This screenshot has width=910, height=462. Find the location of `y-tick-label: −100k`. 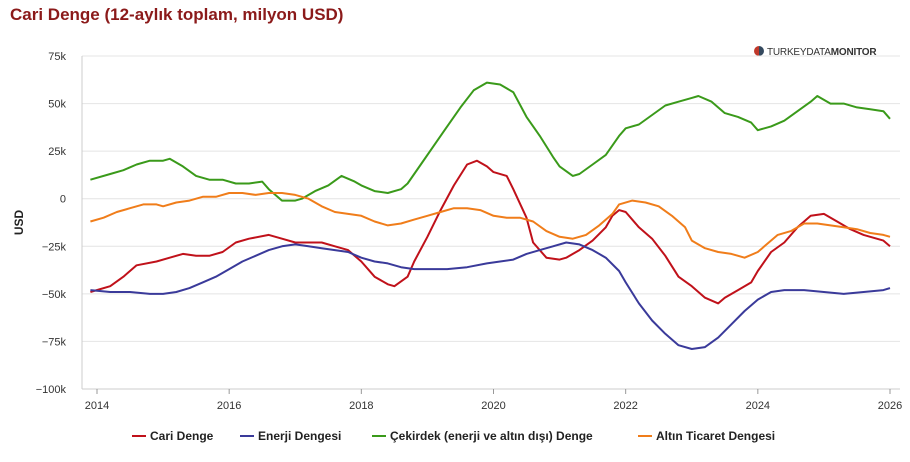

y-tick-label: −100k is located at coordinates (51, 390).